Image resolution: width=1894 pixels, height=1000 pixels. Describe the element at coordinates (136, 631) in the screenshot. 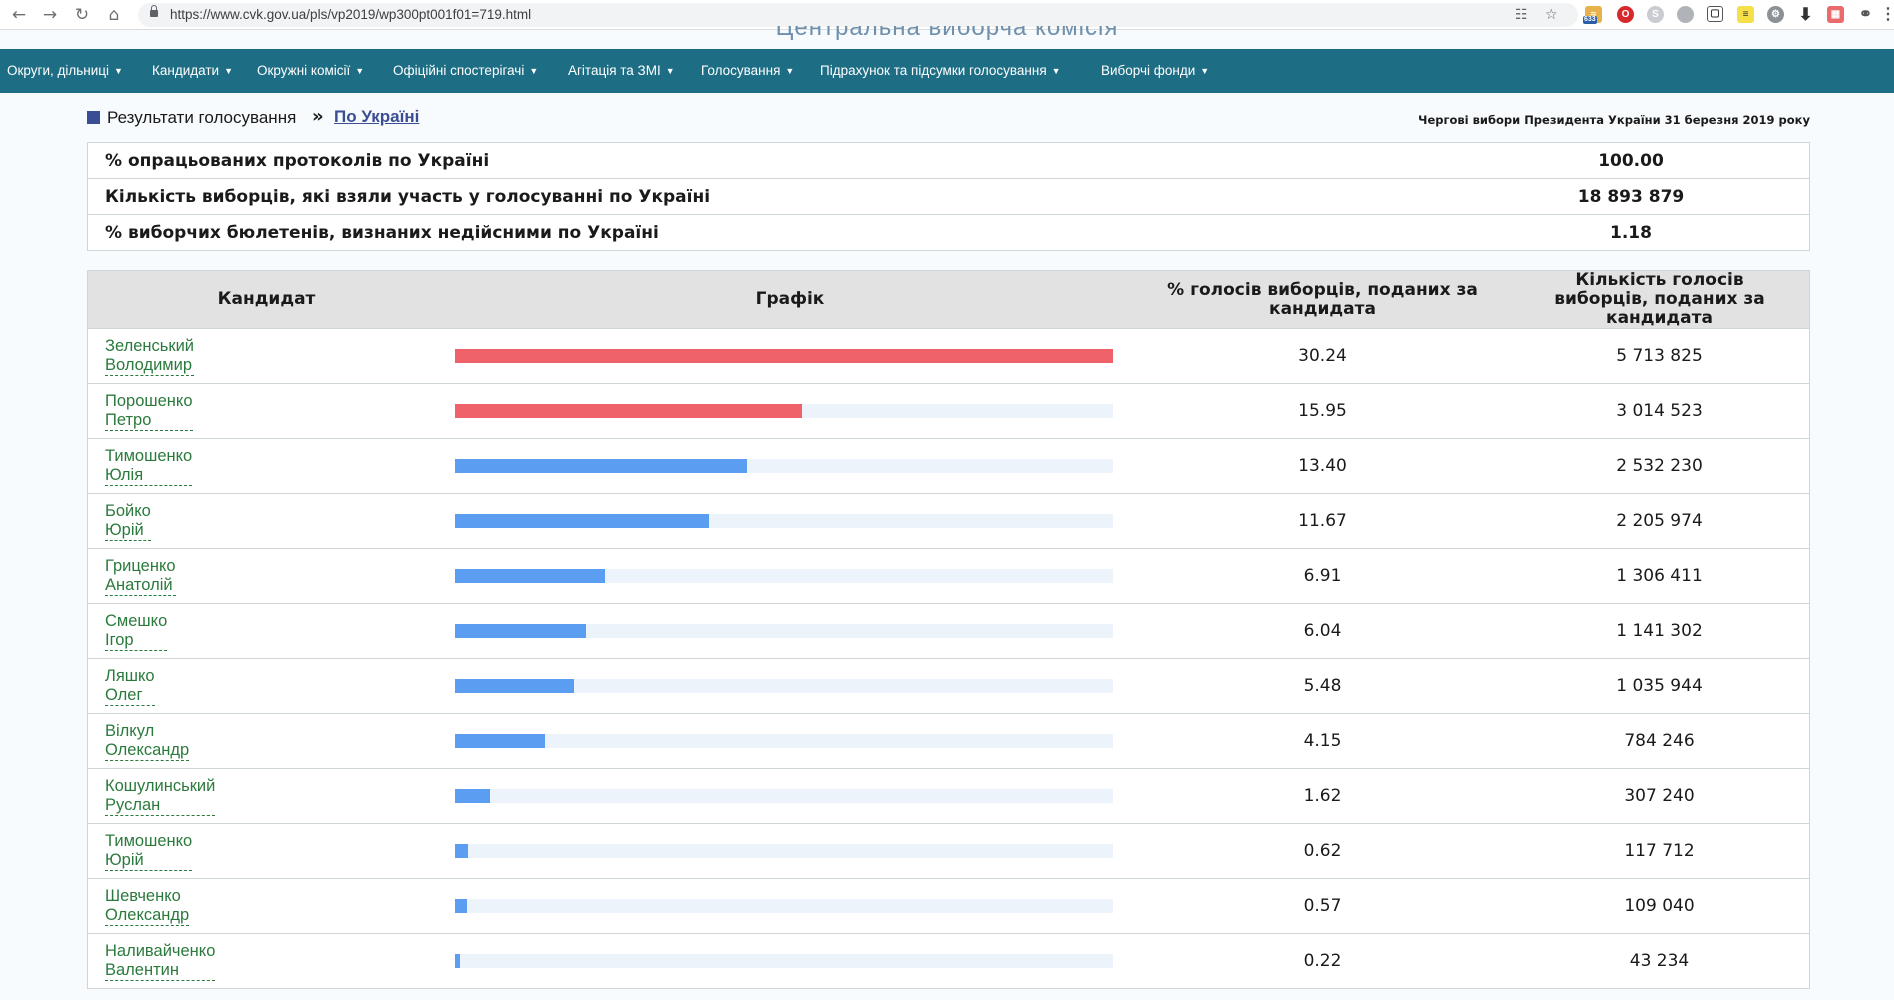

I see `candidate-link: Смешко Ігор` at that location.